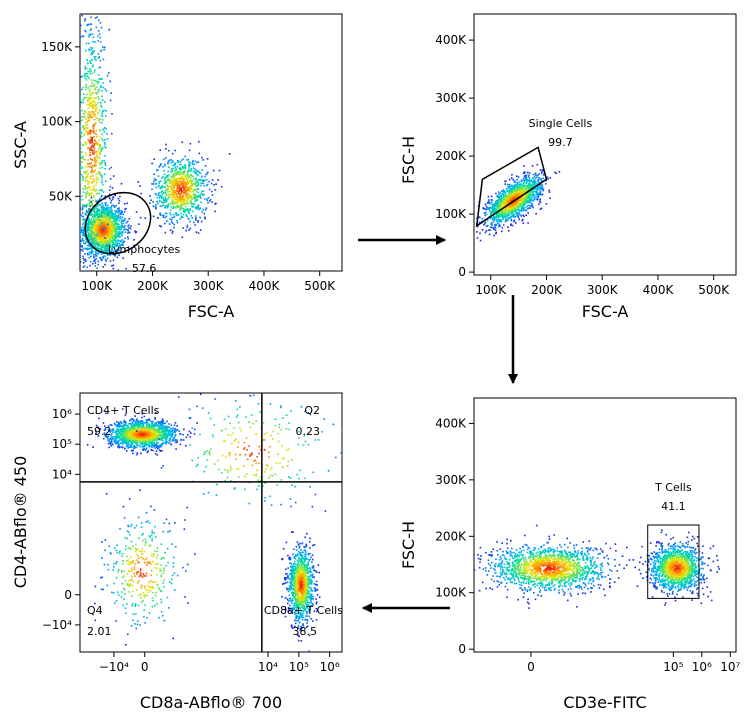  I want to click on x-tick-label: 200K, so click(547, 290).